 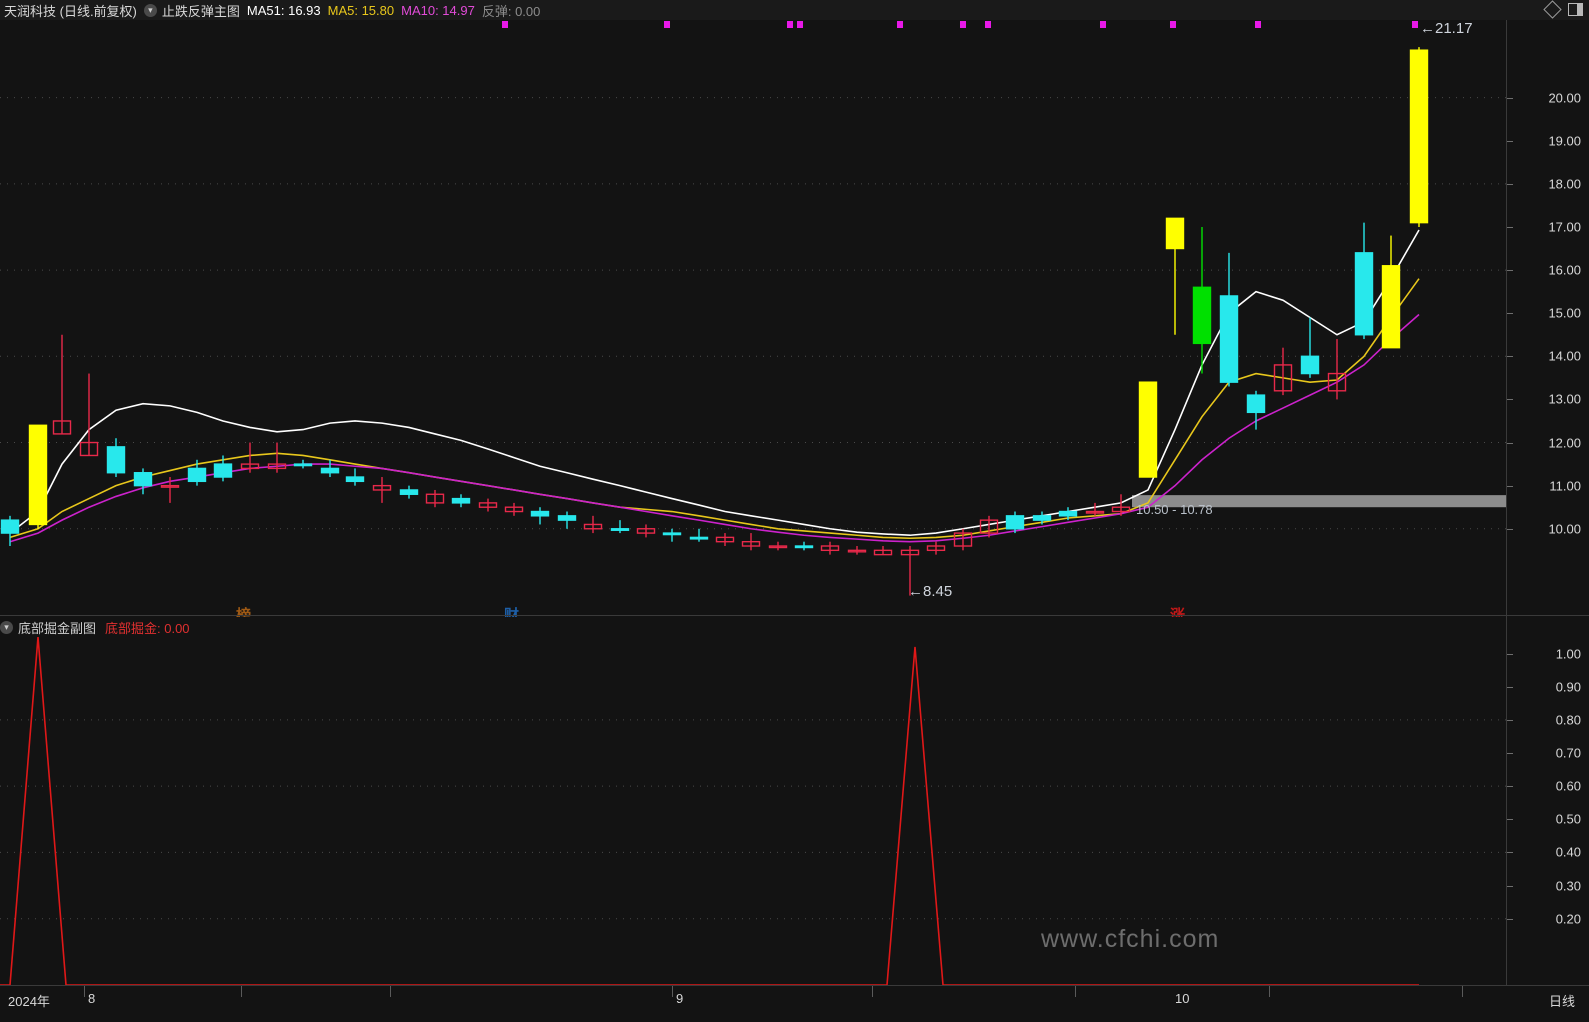 I want to click on rebound-value-label: 反弹: 0.00, so click(x=511, y=11).